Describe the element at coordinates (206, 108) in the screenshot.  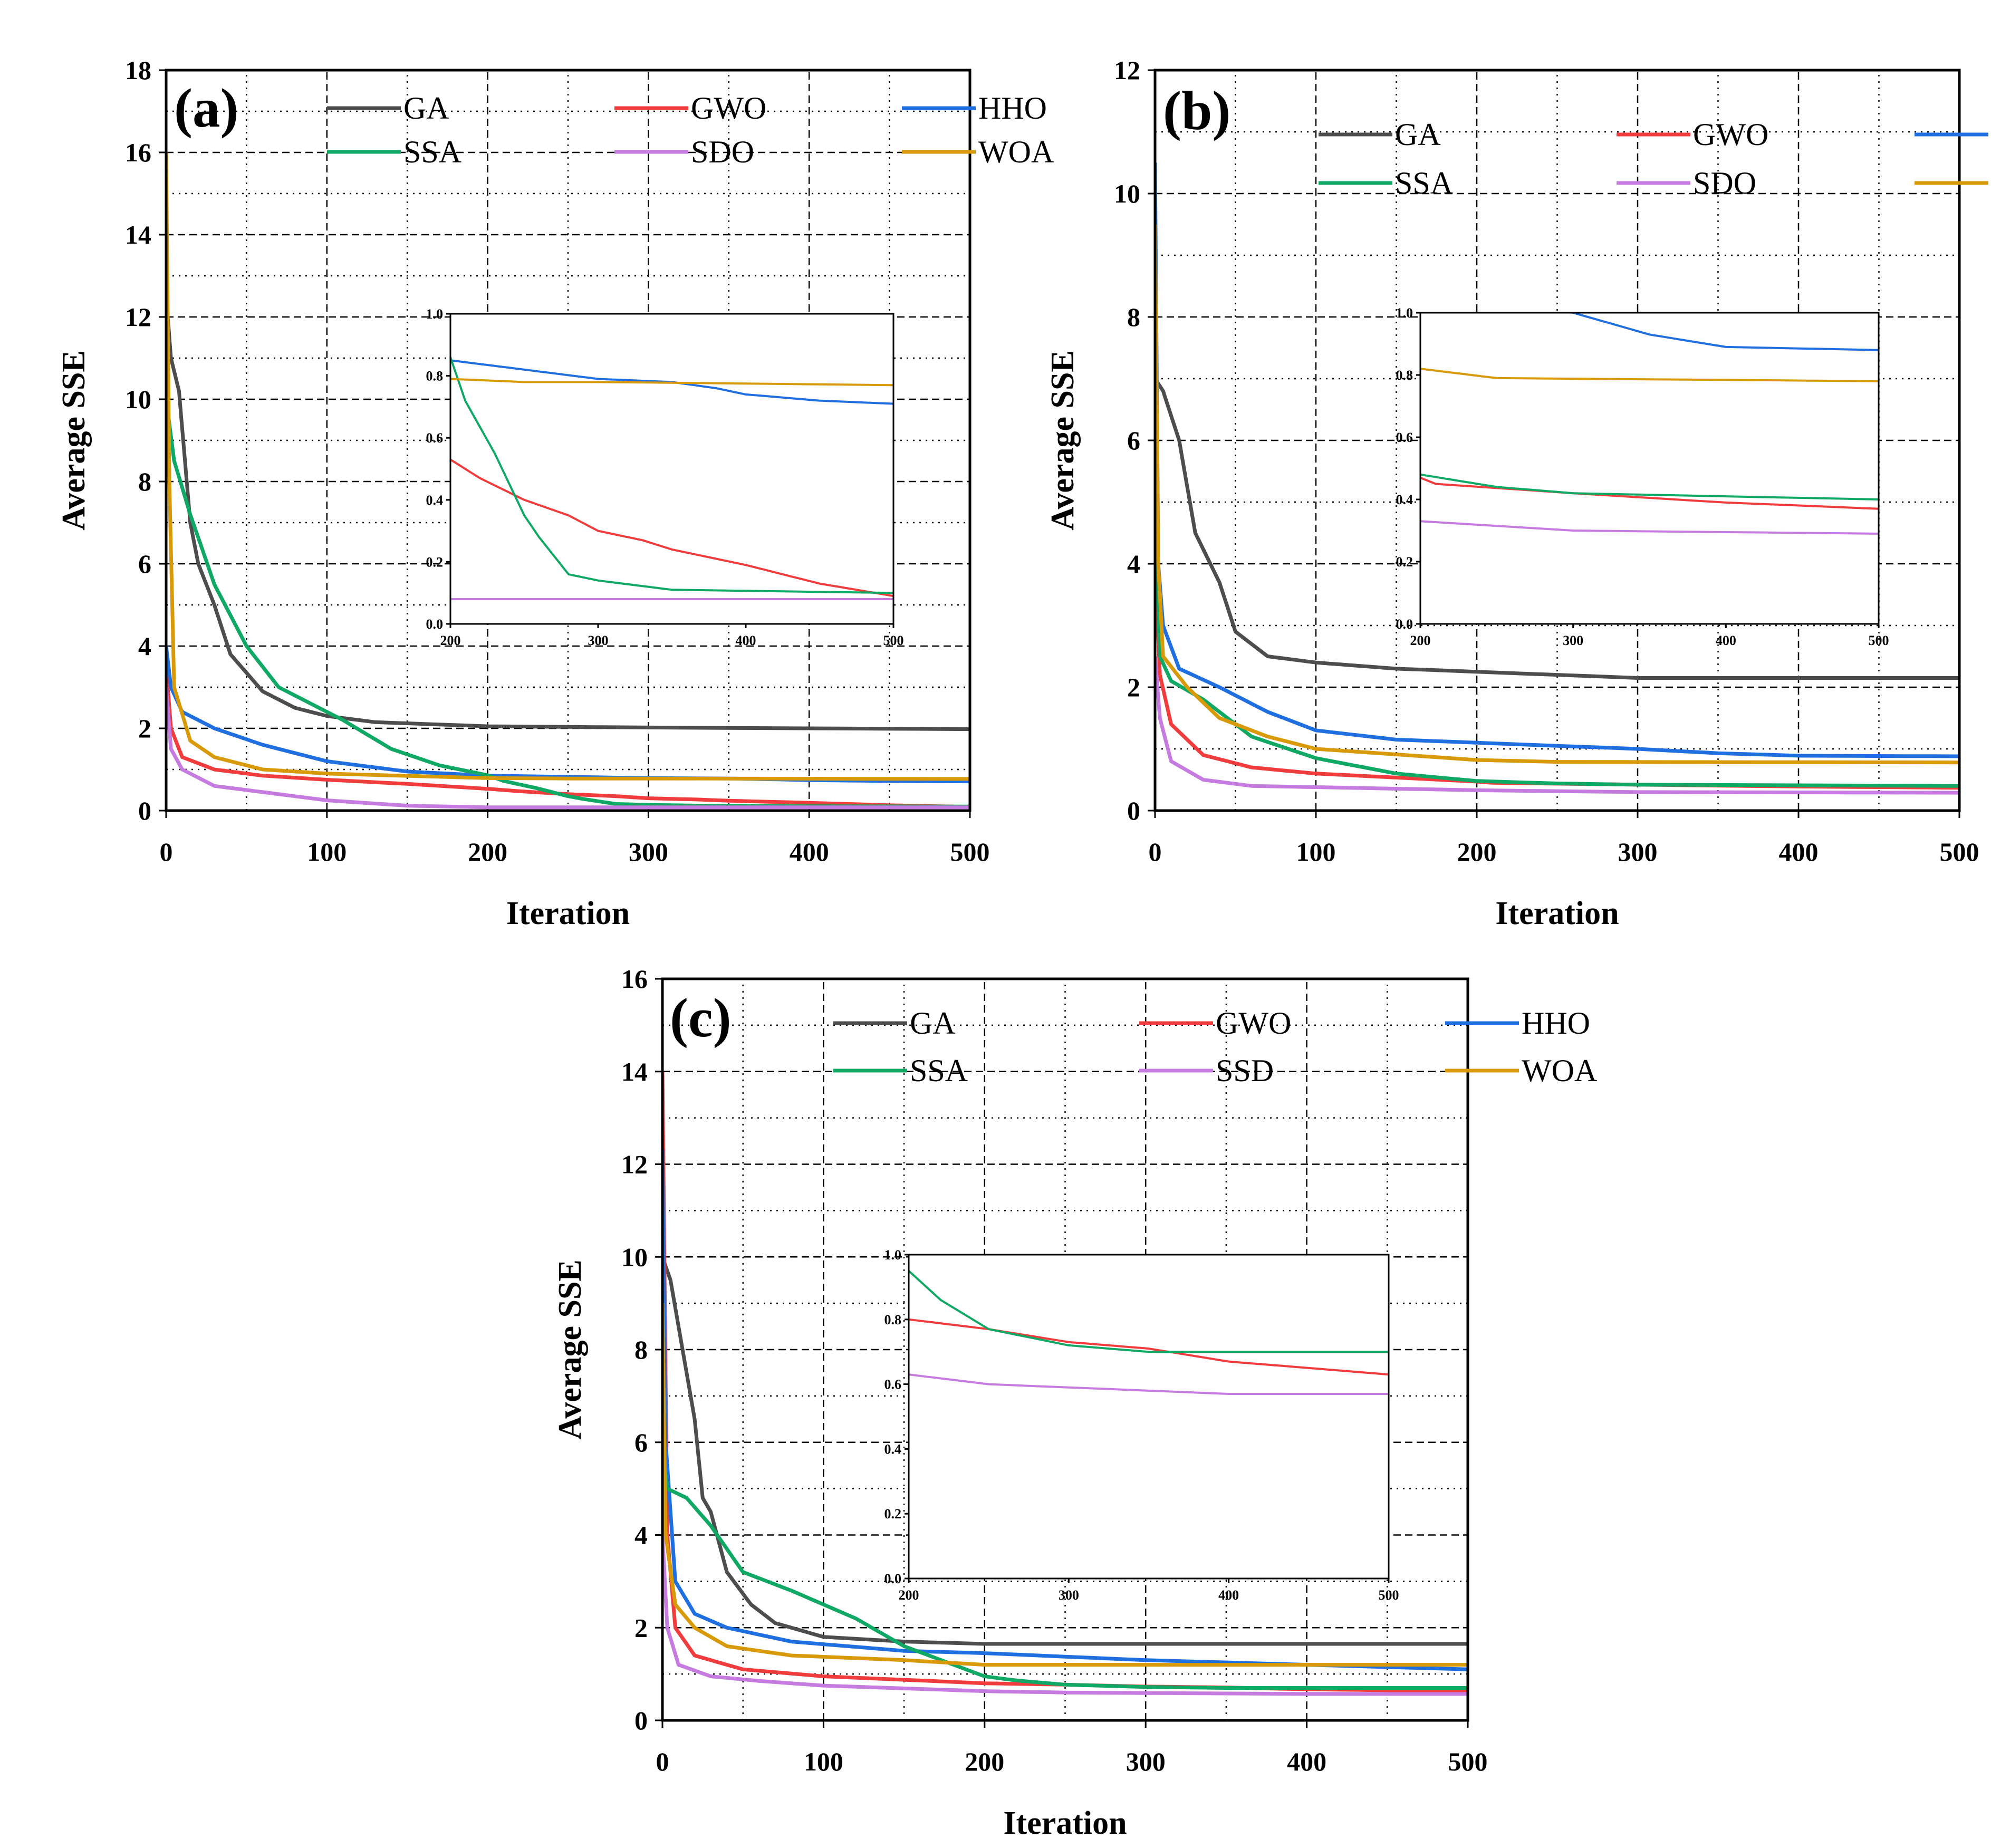
I see `panel-label: (a)` at that location.